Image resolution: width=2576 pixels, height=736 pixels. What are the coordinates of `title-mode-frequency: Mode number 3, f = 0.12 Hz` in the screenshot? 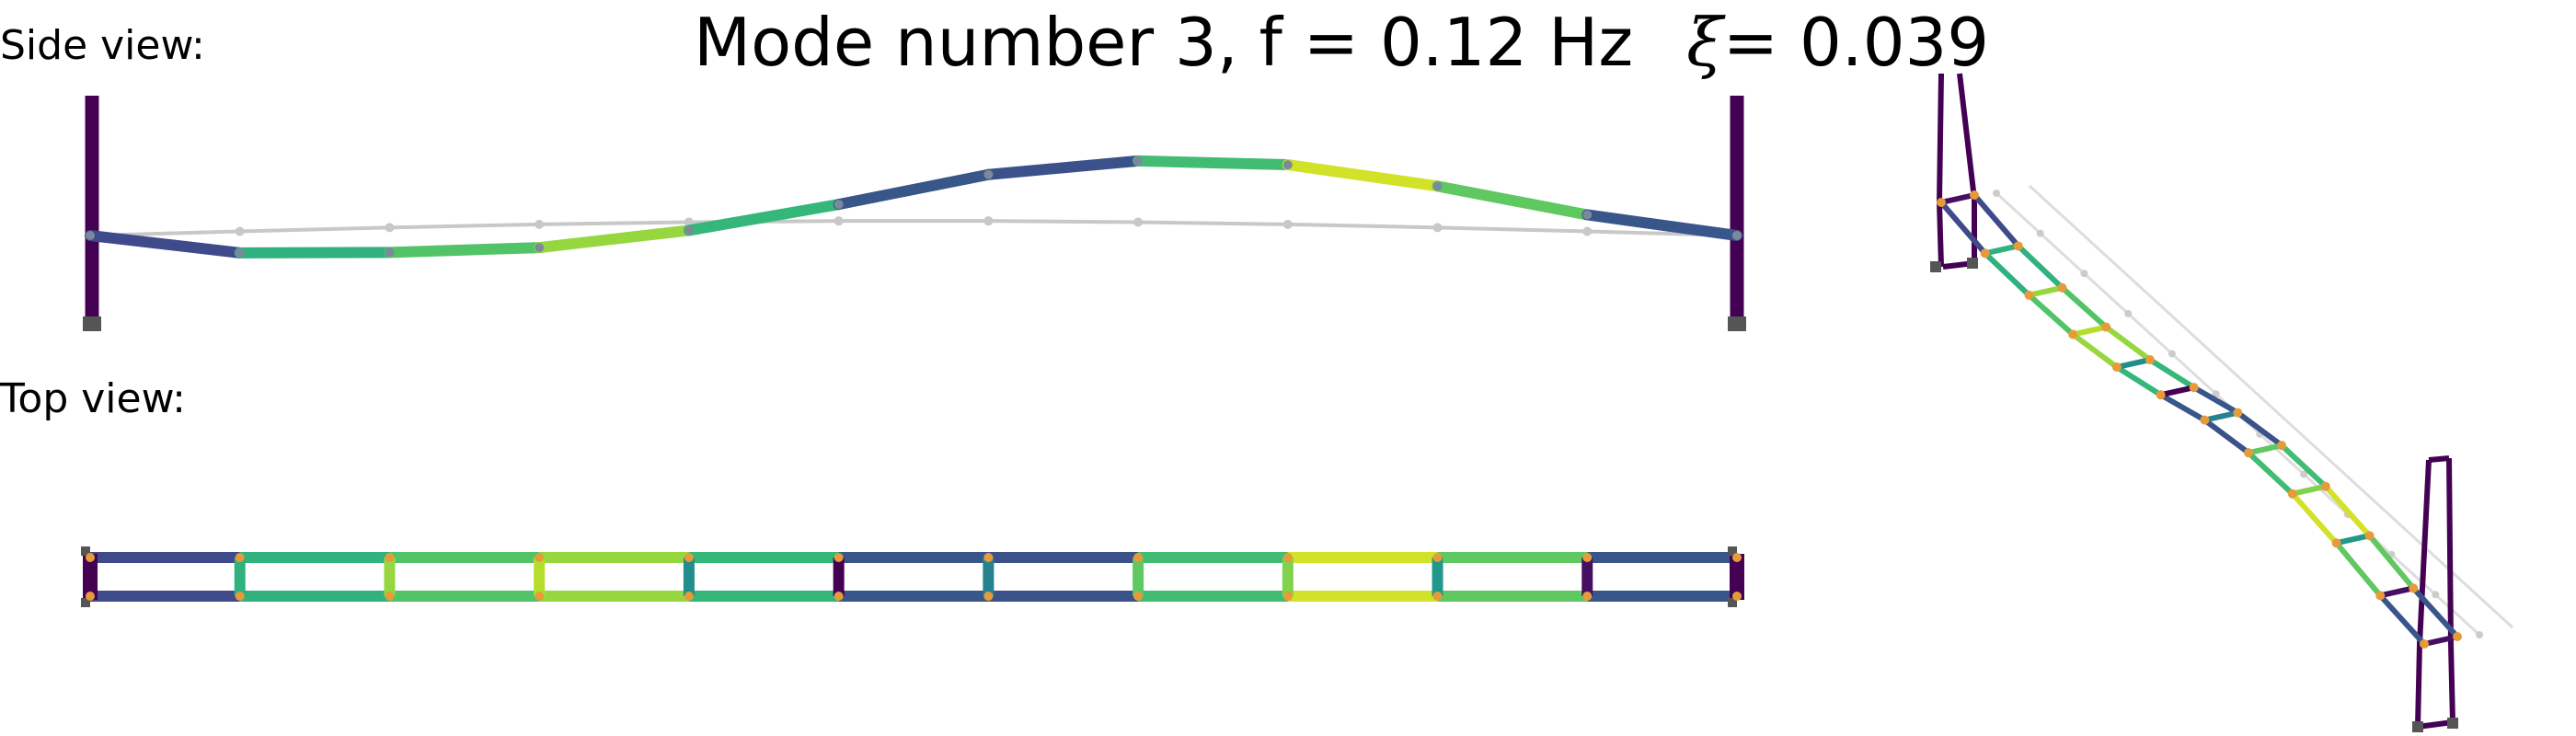 It's located at (1164, 42).